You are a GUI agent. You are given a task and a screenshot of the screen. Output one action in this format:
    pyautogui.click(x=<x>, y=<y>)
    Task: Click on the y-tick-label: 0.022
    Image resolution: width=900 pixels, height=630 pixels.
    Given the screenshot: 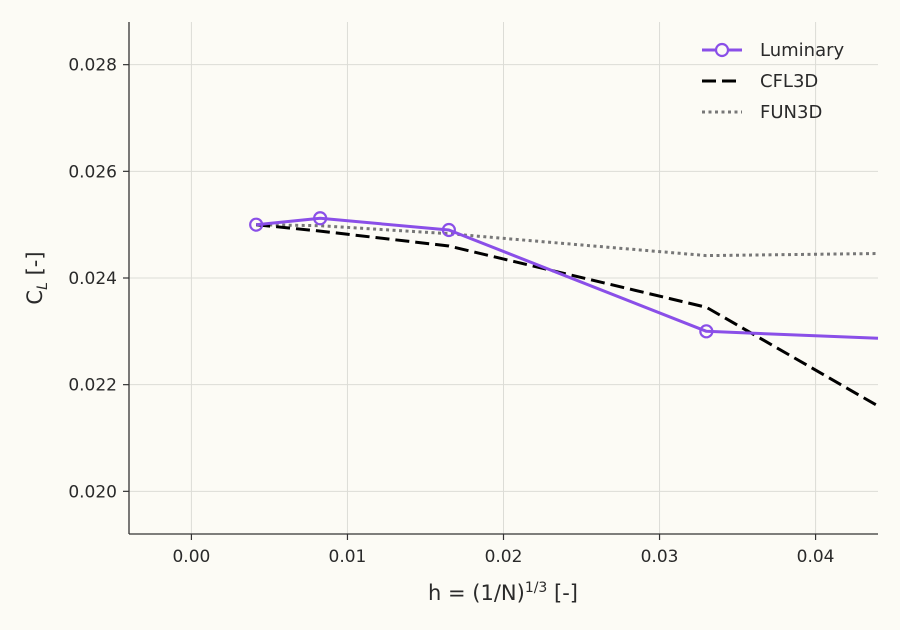 What is the action you would take?
    pyautogui.click(x=92, y=386)
    